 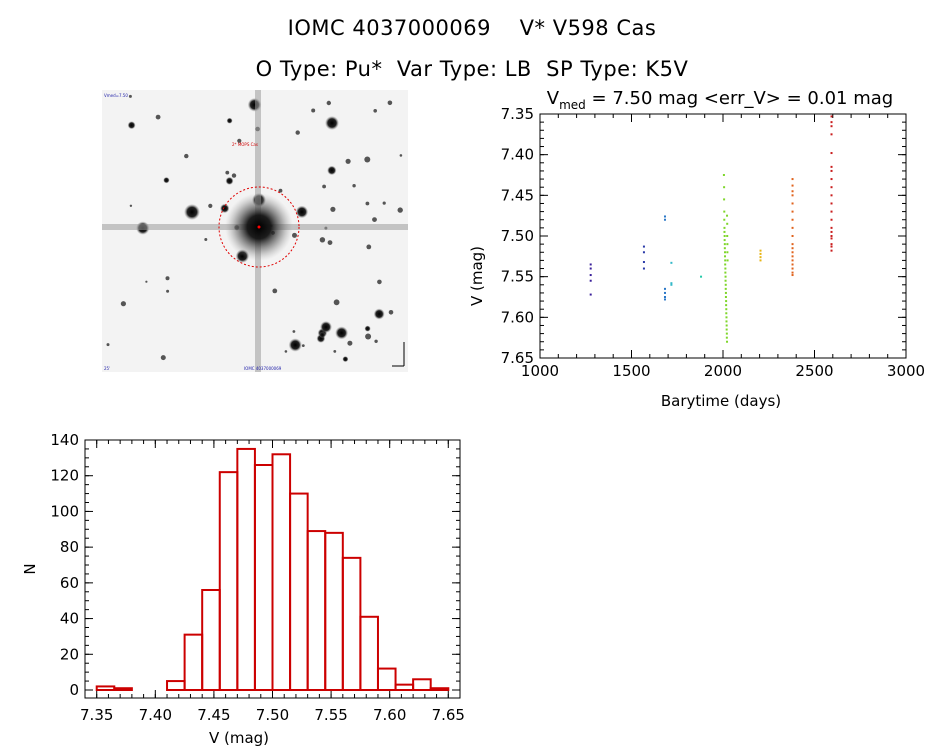 I want to click on target-center-marker, so click(x=259, y=227).